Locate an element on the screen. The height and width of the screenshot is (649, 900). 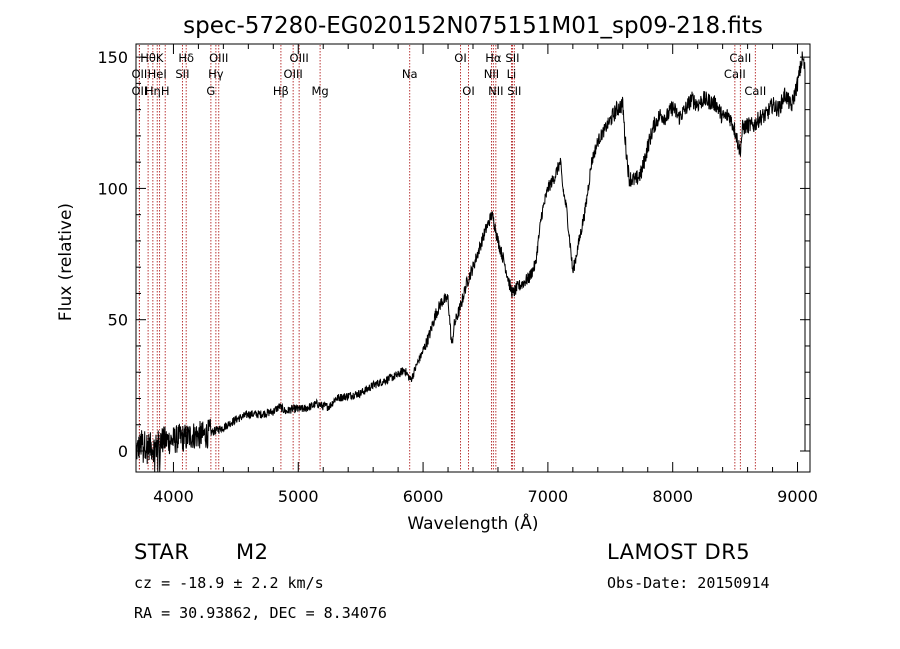
x-tick-label-9000: 9000 is located at coordinates (797, 496).